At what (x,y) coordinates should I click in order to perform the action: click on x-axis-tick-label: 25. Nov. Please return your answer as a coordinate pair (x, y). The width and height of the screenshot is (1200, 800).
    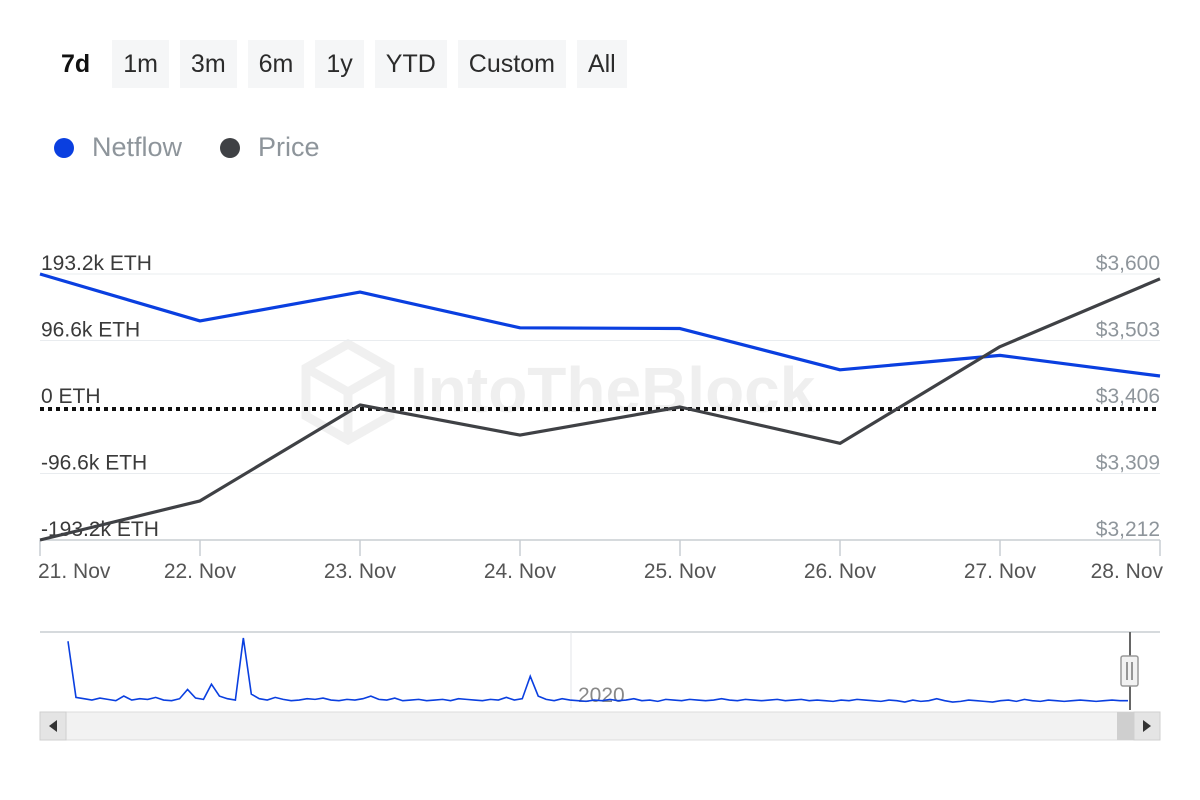
    Looking at the image, I should click on (680, 571).